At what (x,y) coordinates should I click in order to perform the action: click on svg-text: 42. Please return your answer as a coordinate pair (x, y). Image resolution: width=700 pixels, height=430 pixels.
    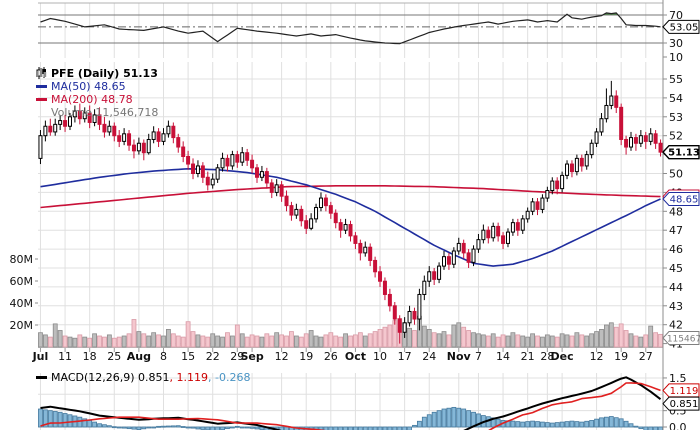
    Looking at the image, I should click on (676, 325).